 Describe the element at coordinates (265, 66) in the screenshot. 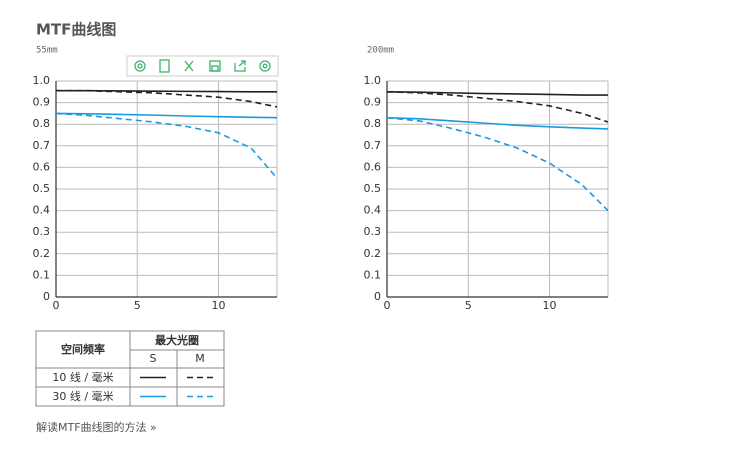

I see `settings-button` at that location.